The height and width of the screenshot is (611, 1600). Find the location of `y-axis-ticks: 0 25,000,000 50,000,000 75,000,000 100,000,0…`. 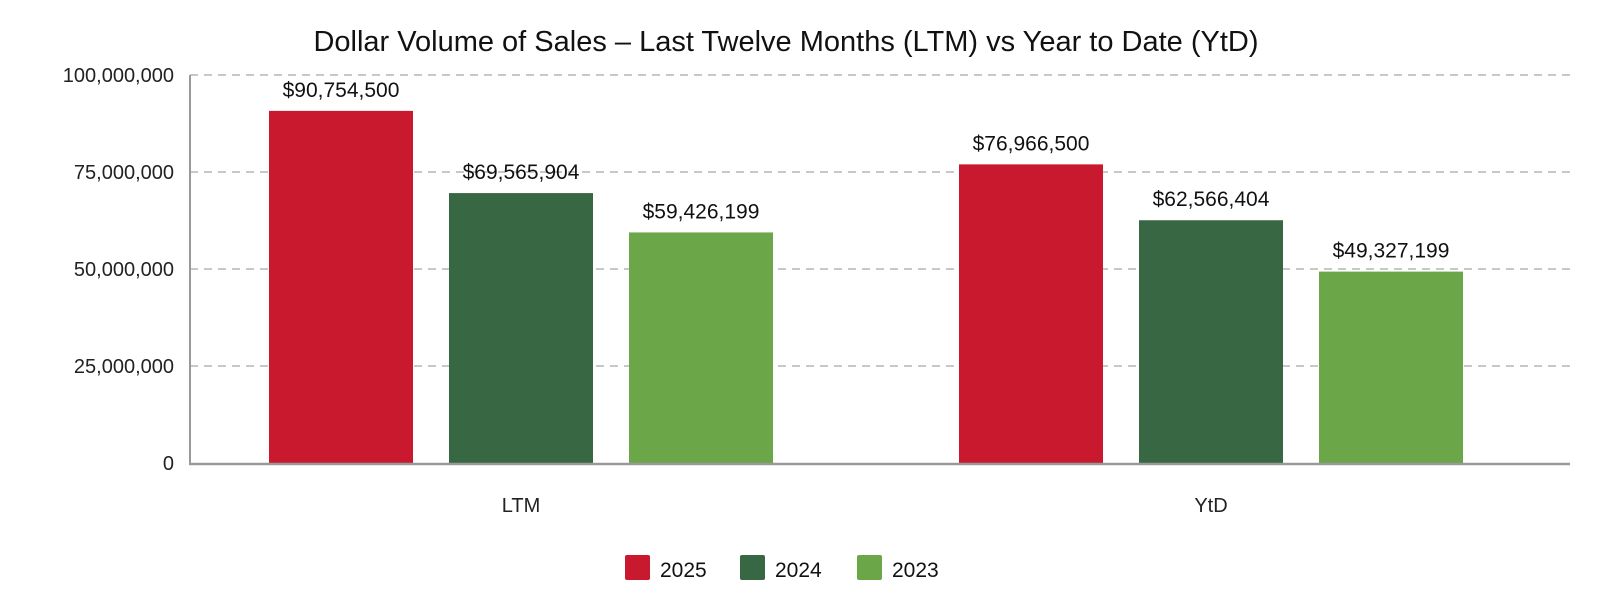

y-axis-ticks: 0 25,000,000 50,000,000 75,000,000 100,000,0… is located at coordinates (118, 270).